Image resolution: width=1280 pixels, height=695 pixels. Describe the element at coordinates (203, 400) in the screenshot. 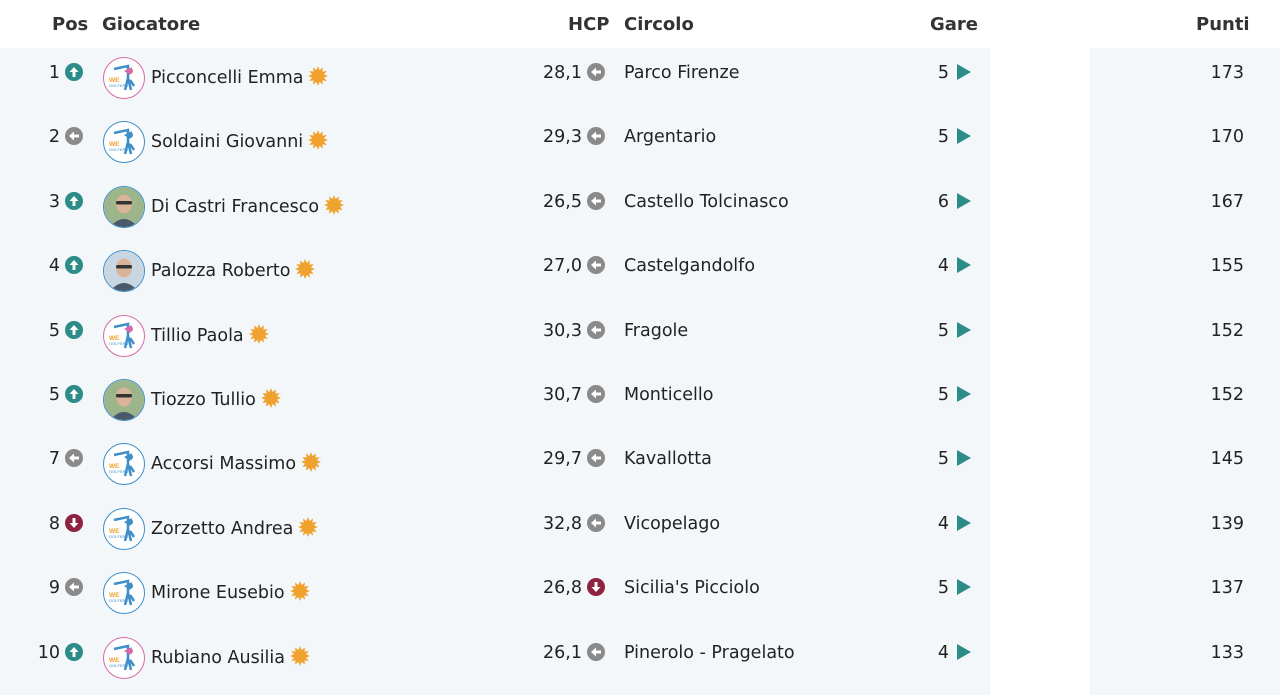

I see `player-name: Tiozzo Tullio` at that location.